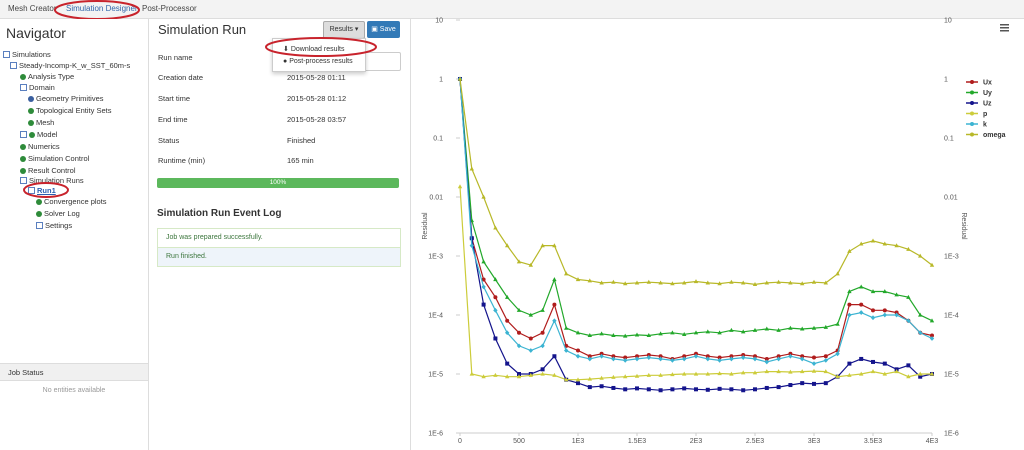  What do you see at coordinates (37, 87) in the screenshot?
I see `tree-item: Domain` at bounding box center [37, 87].